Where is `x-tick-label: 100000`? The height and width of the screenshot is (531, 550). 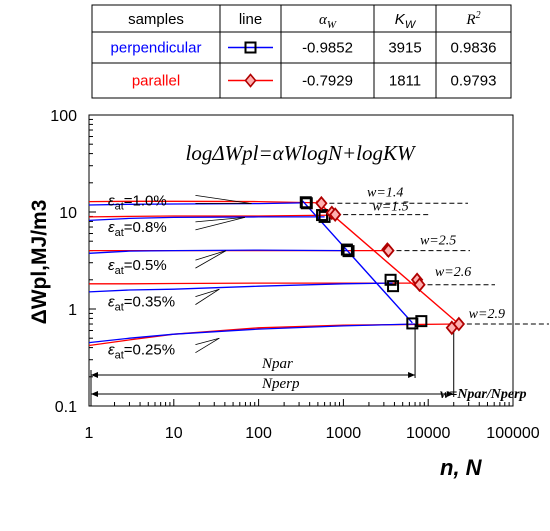
x-tick-label: 100000 is located at coordinates (512, 433).